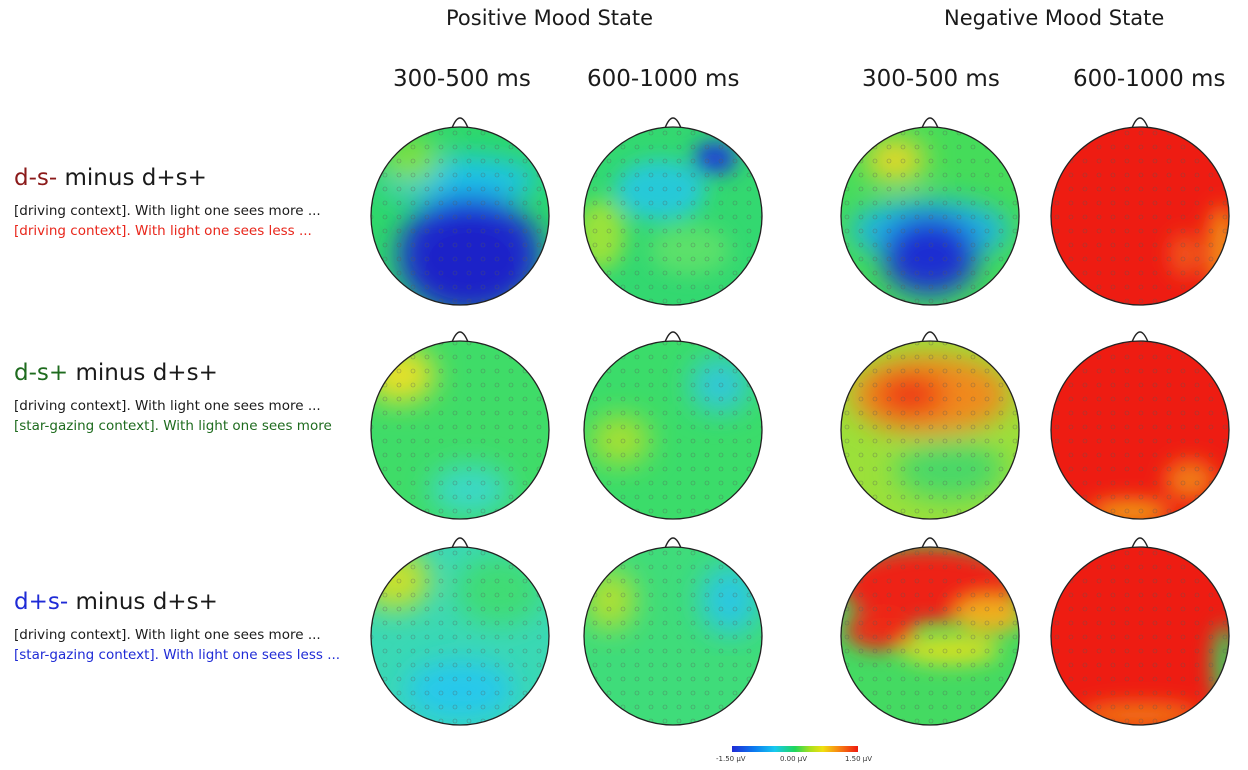 The image size is (1248, 770). What do you see at coordinates (460, 211) in the screenshot?
I see `topomap-r1-c1` at bounding box center [460, 211].